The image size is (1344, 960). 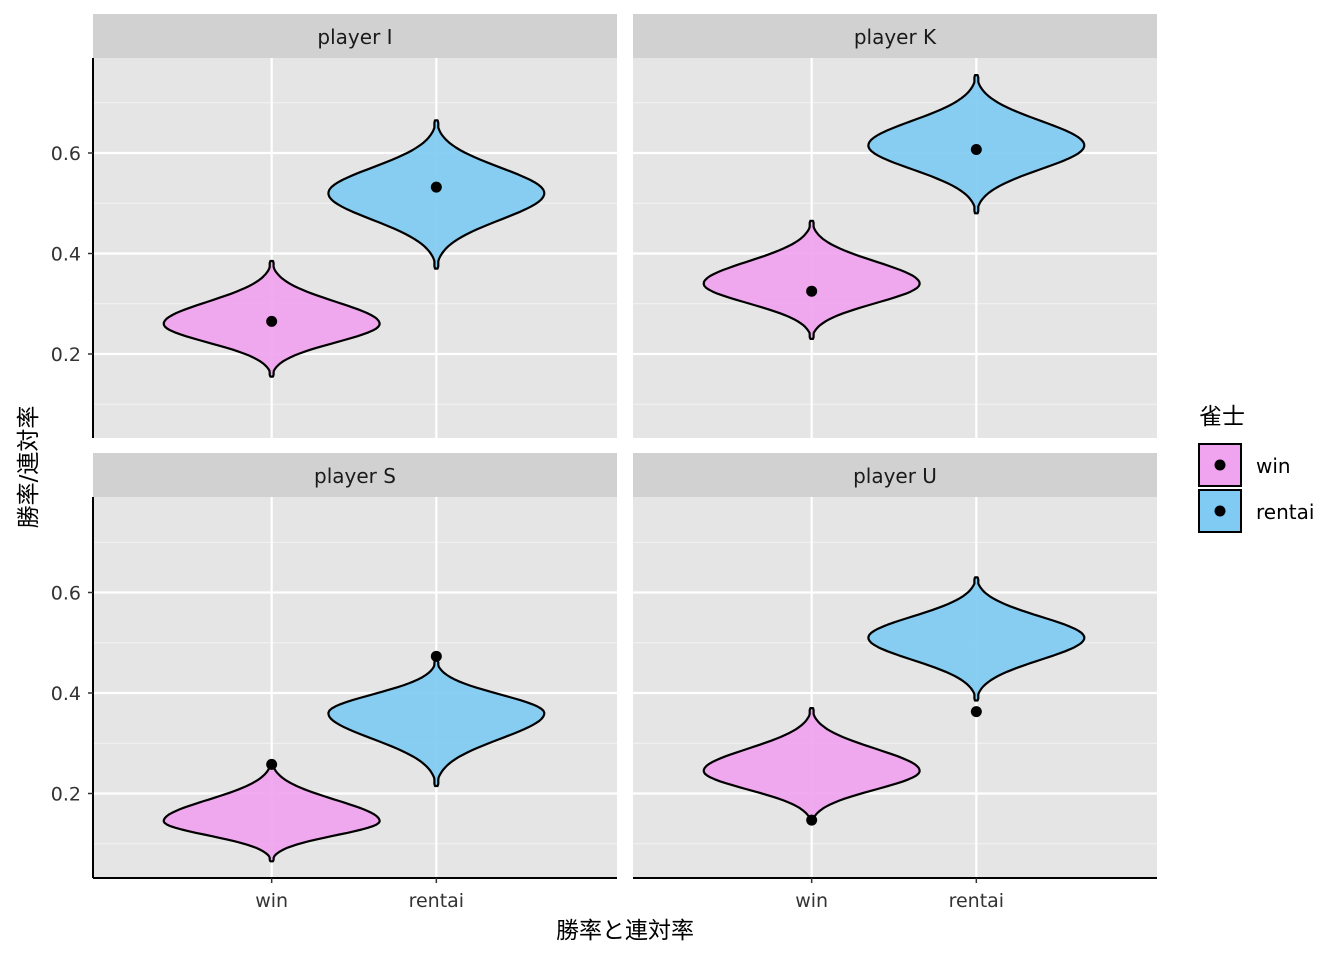 I want to click on legend-title: 雀士, so click(x=1222, y=417).